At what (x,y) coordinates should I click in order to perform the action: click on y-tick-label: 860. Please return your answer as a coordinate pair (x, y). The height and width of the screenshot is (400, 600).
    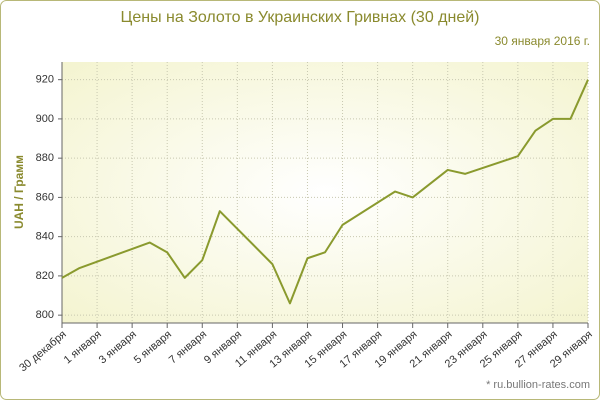
    Looking at the image, I should click on (45, 197).